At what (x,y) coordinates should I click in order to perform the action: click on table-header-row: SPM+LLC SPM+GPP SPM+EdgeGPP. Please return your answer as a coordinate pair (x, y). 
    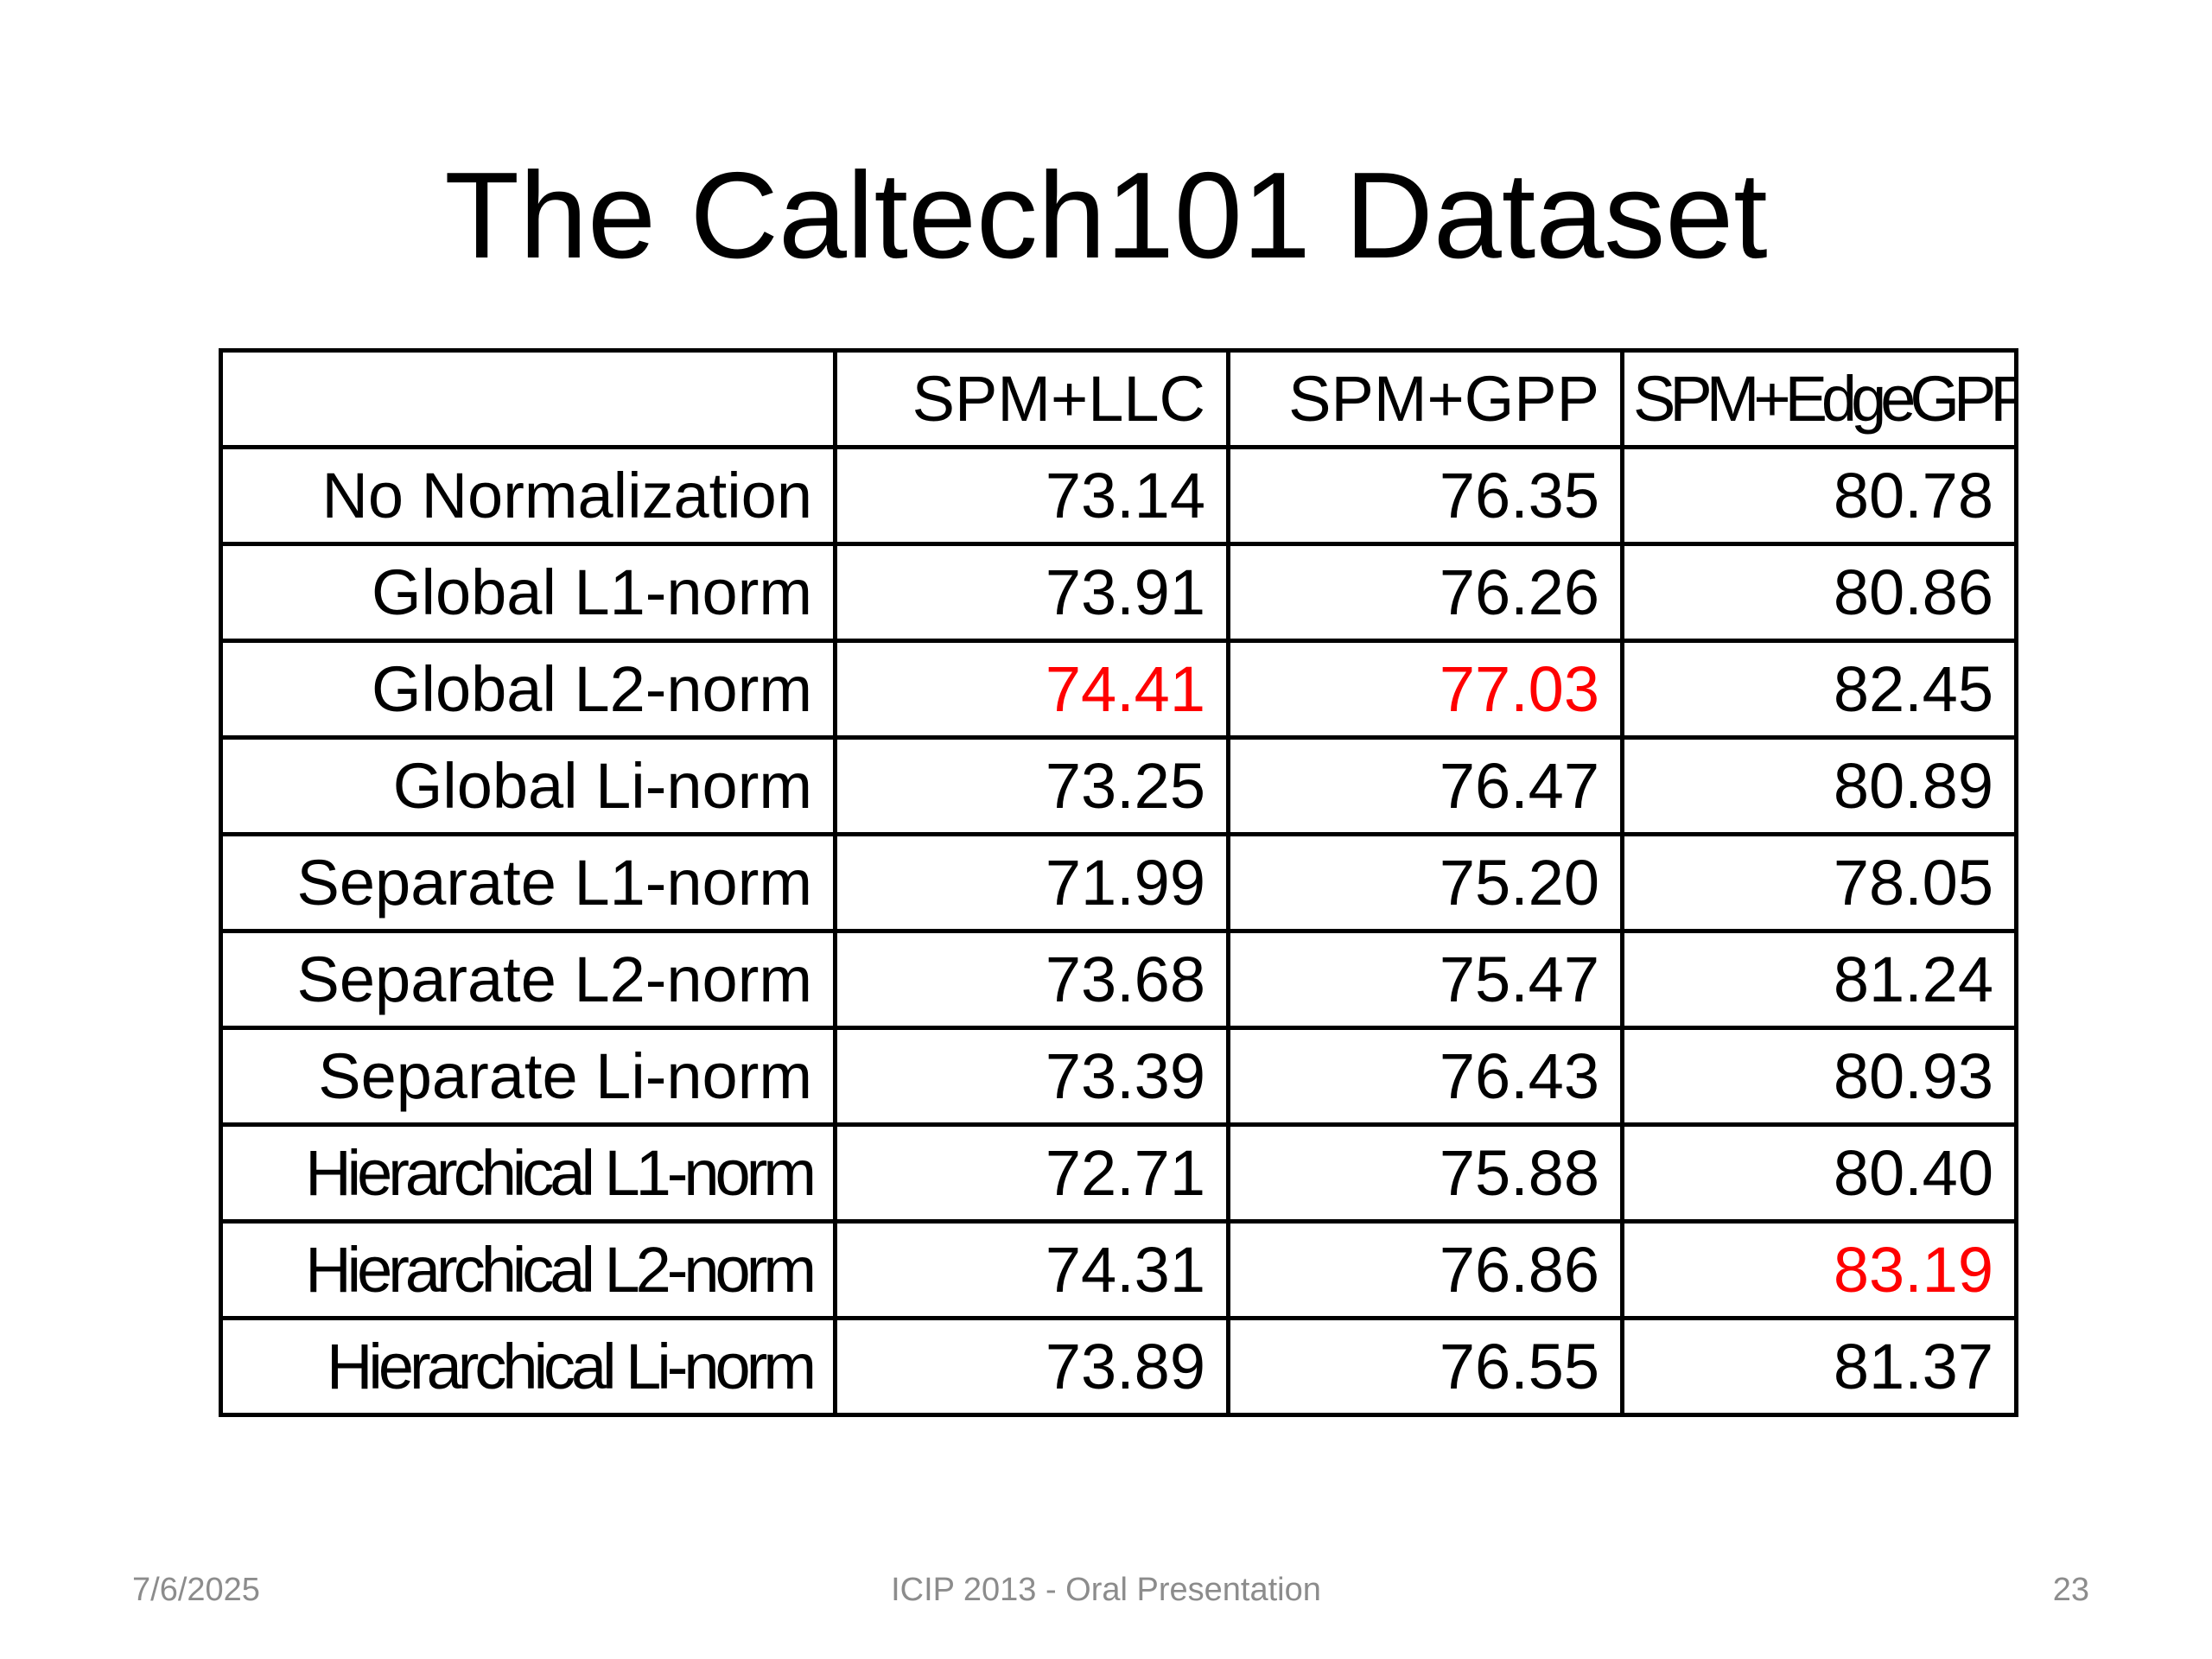
    Looking at the image, I should click on (1118, 398).